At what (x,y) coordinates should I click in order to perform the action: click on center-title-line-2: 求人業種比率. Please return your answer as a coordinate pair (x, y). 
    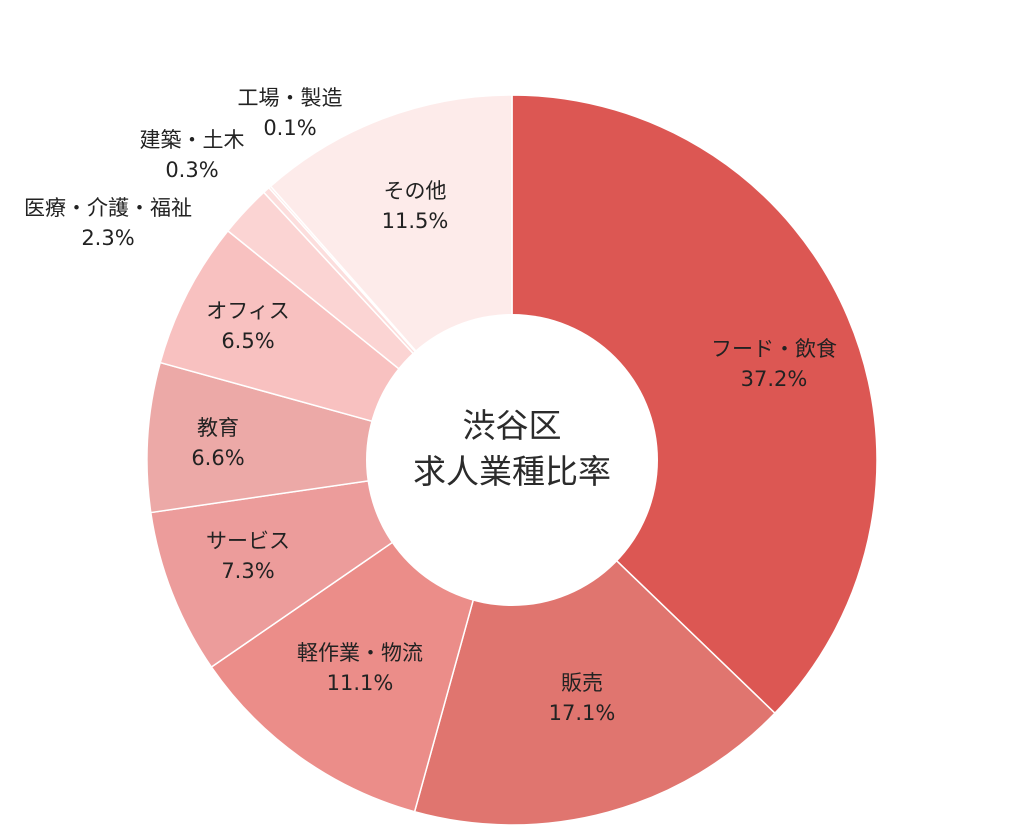
    Looking at the image, I should click on (512, 471).